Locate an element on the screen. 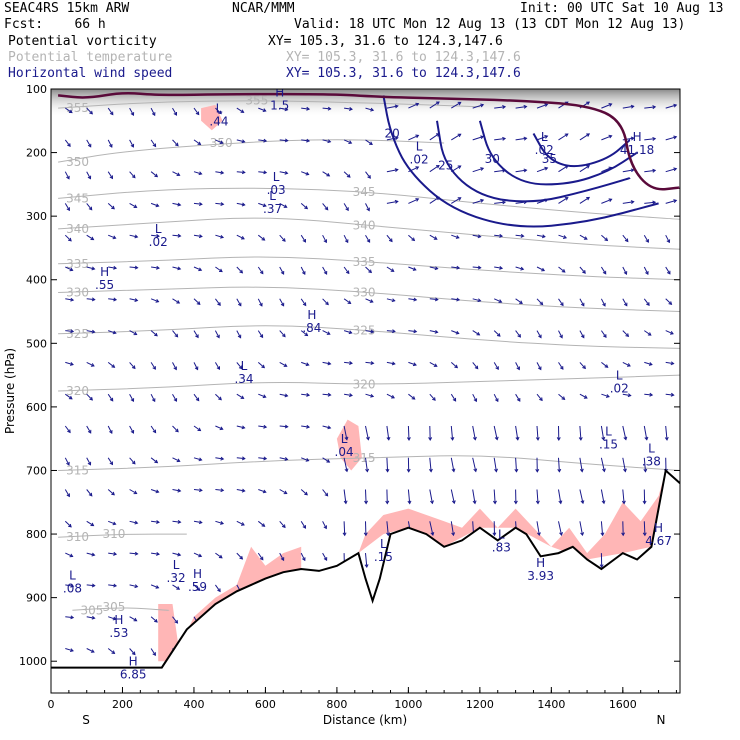 The image size is (740, 740). extremum-value: 4.67 is located at coordinates (658, 541).